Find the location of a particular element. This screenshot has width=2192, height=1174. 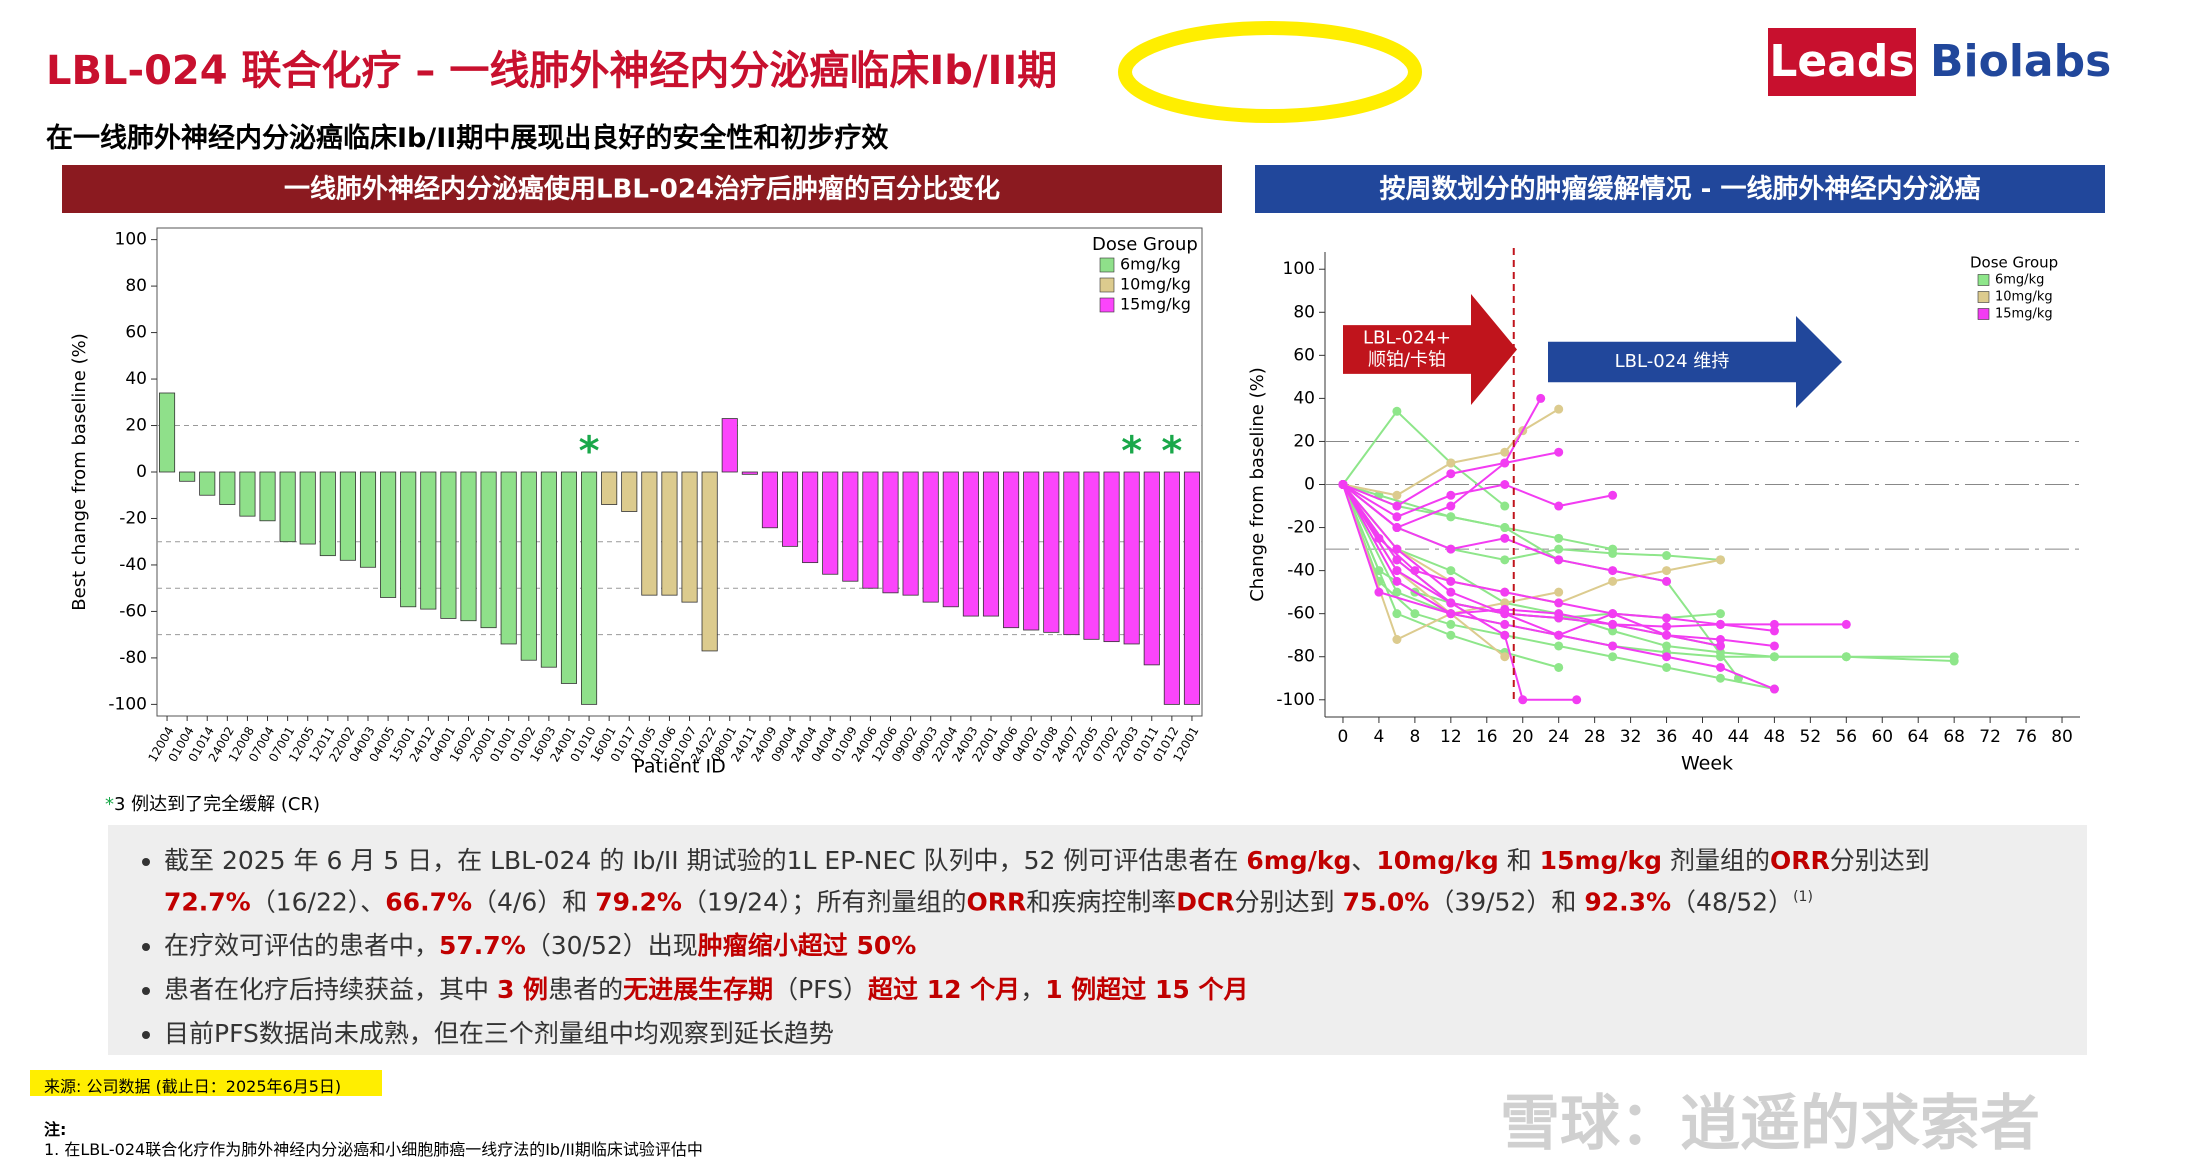

bullet-text: （PFS） is located at coordinates (820, 990).